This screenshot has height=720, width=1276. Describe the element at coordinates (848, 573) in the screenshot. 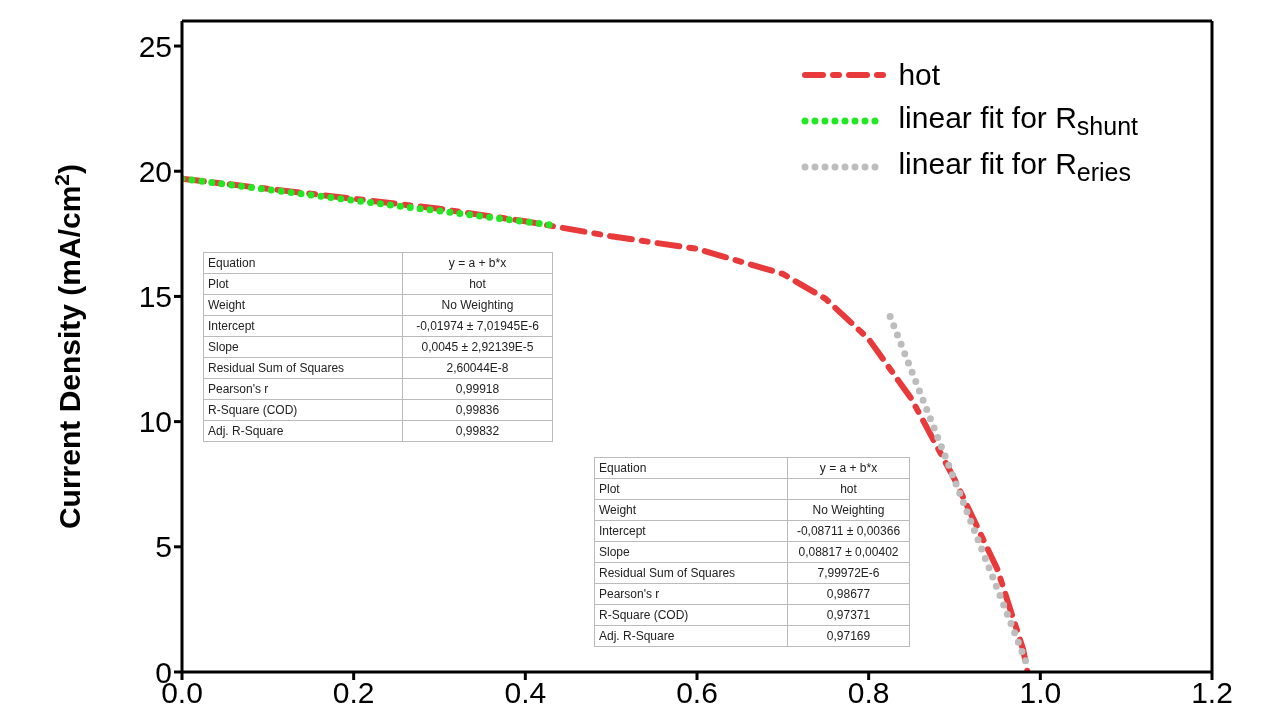

I see `annotation: 7,99972E-6` at that location.